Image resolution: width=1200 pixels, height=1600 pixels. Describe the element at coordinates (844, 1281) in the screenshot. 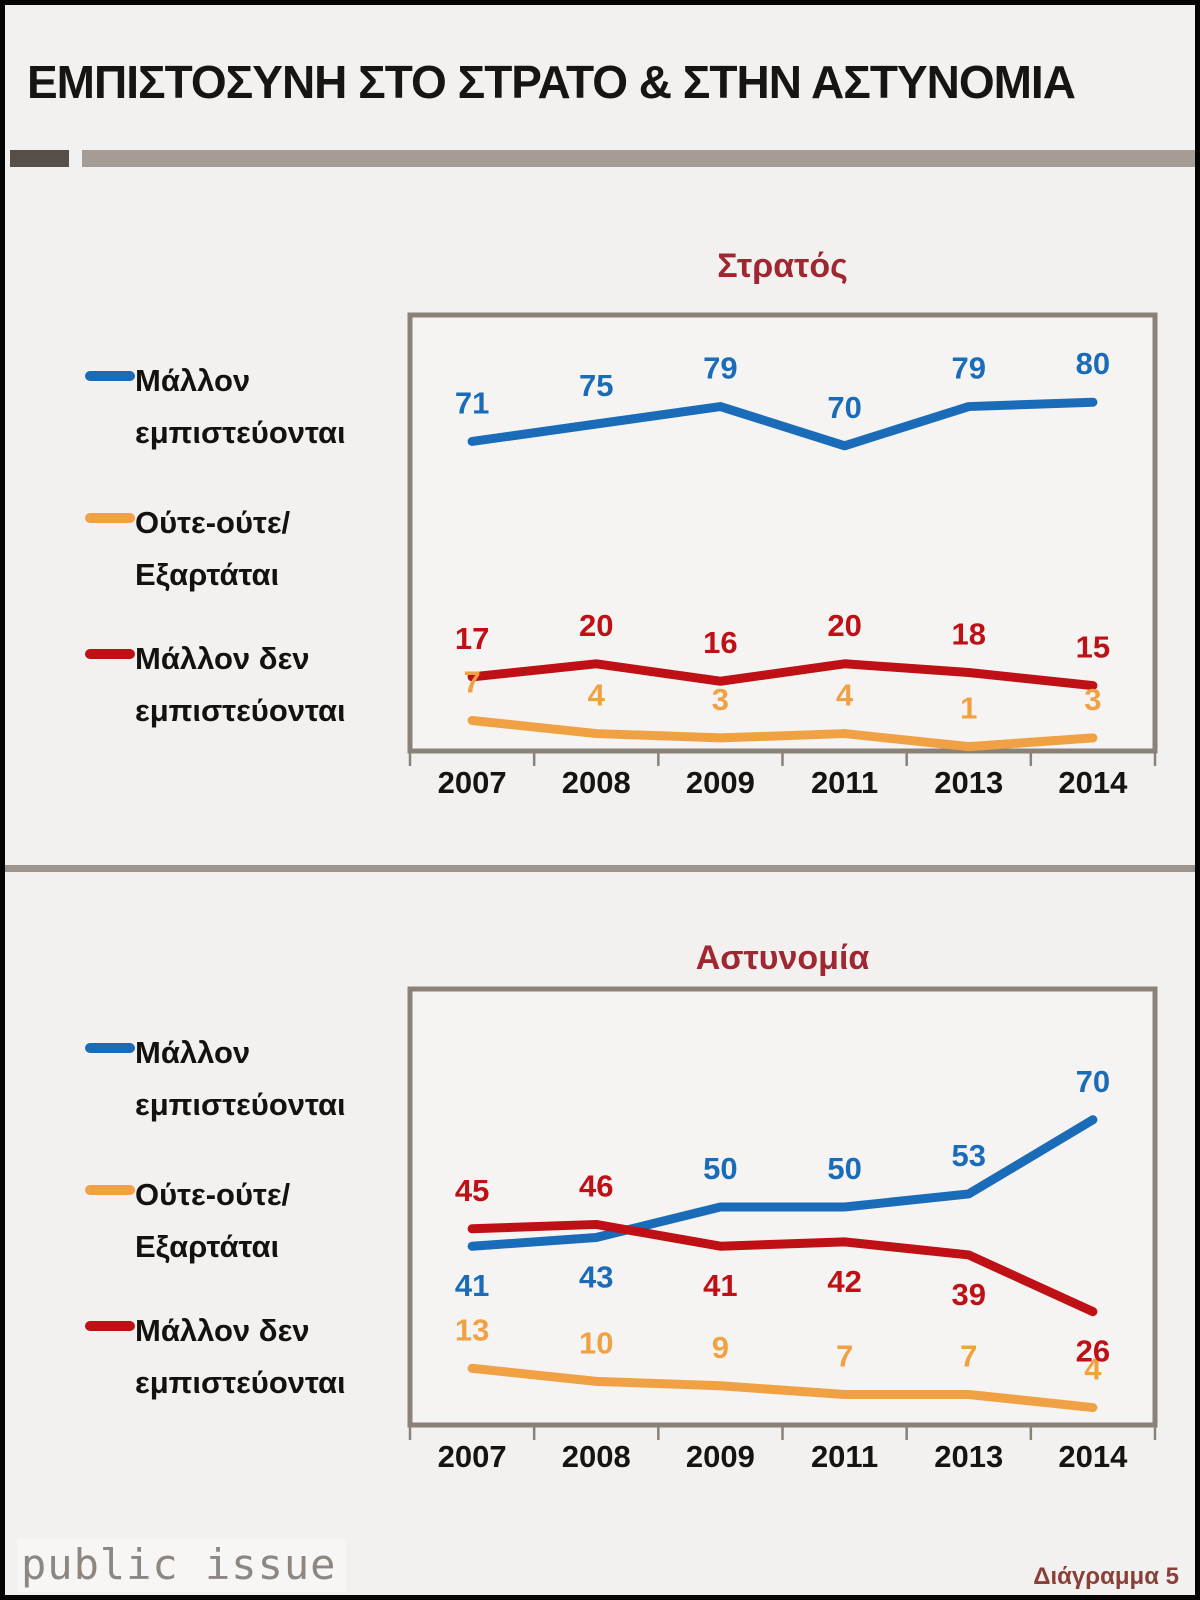

I see `value-label: 42` at that location.